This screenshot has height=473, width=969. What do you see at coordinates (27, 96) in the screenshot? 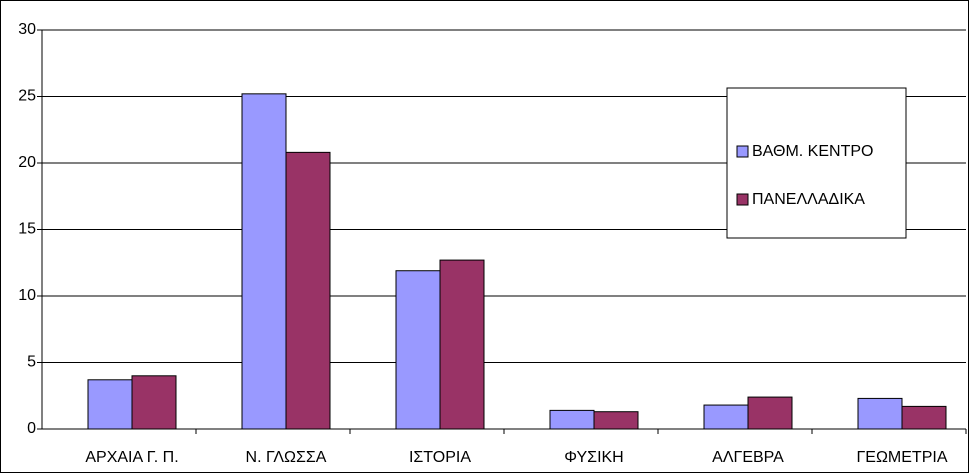
I see `y-tick-label: 25` at bounding box center [27, 96].